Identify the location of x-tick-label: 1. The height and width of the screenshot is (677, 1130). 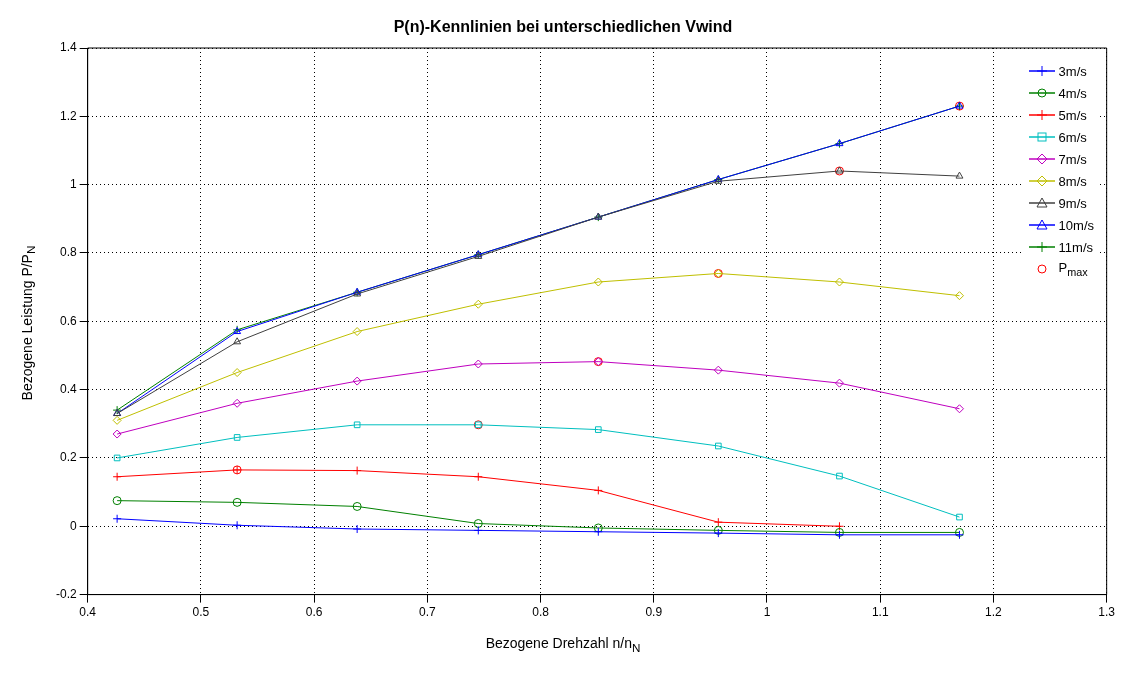
(767, 612).